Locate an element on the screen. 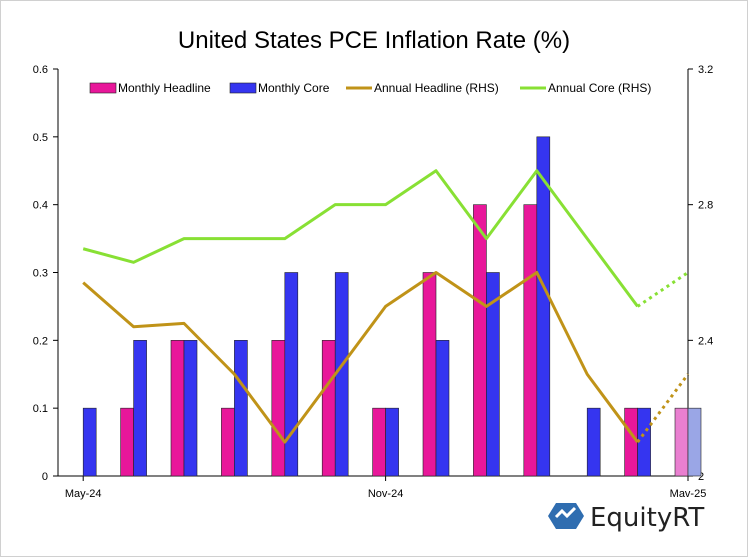 The image size is (748, 557). legend-label-monthly-core: Monthly Core is located at coordinates (294, 88).